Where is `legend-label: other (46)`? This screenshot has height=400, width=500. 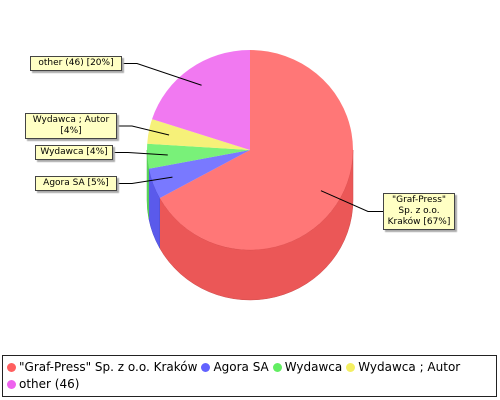
legend-label: other (46) is located at coordinates (49, 384).